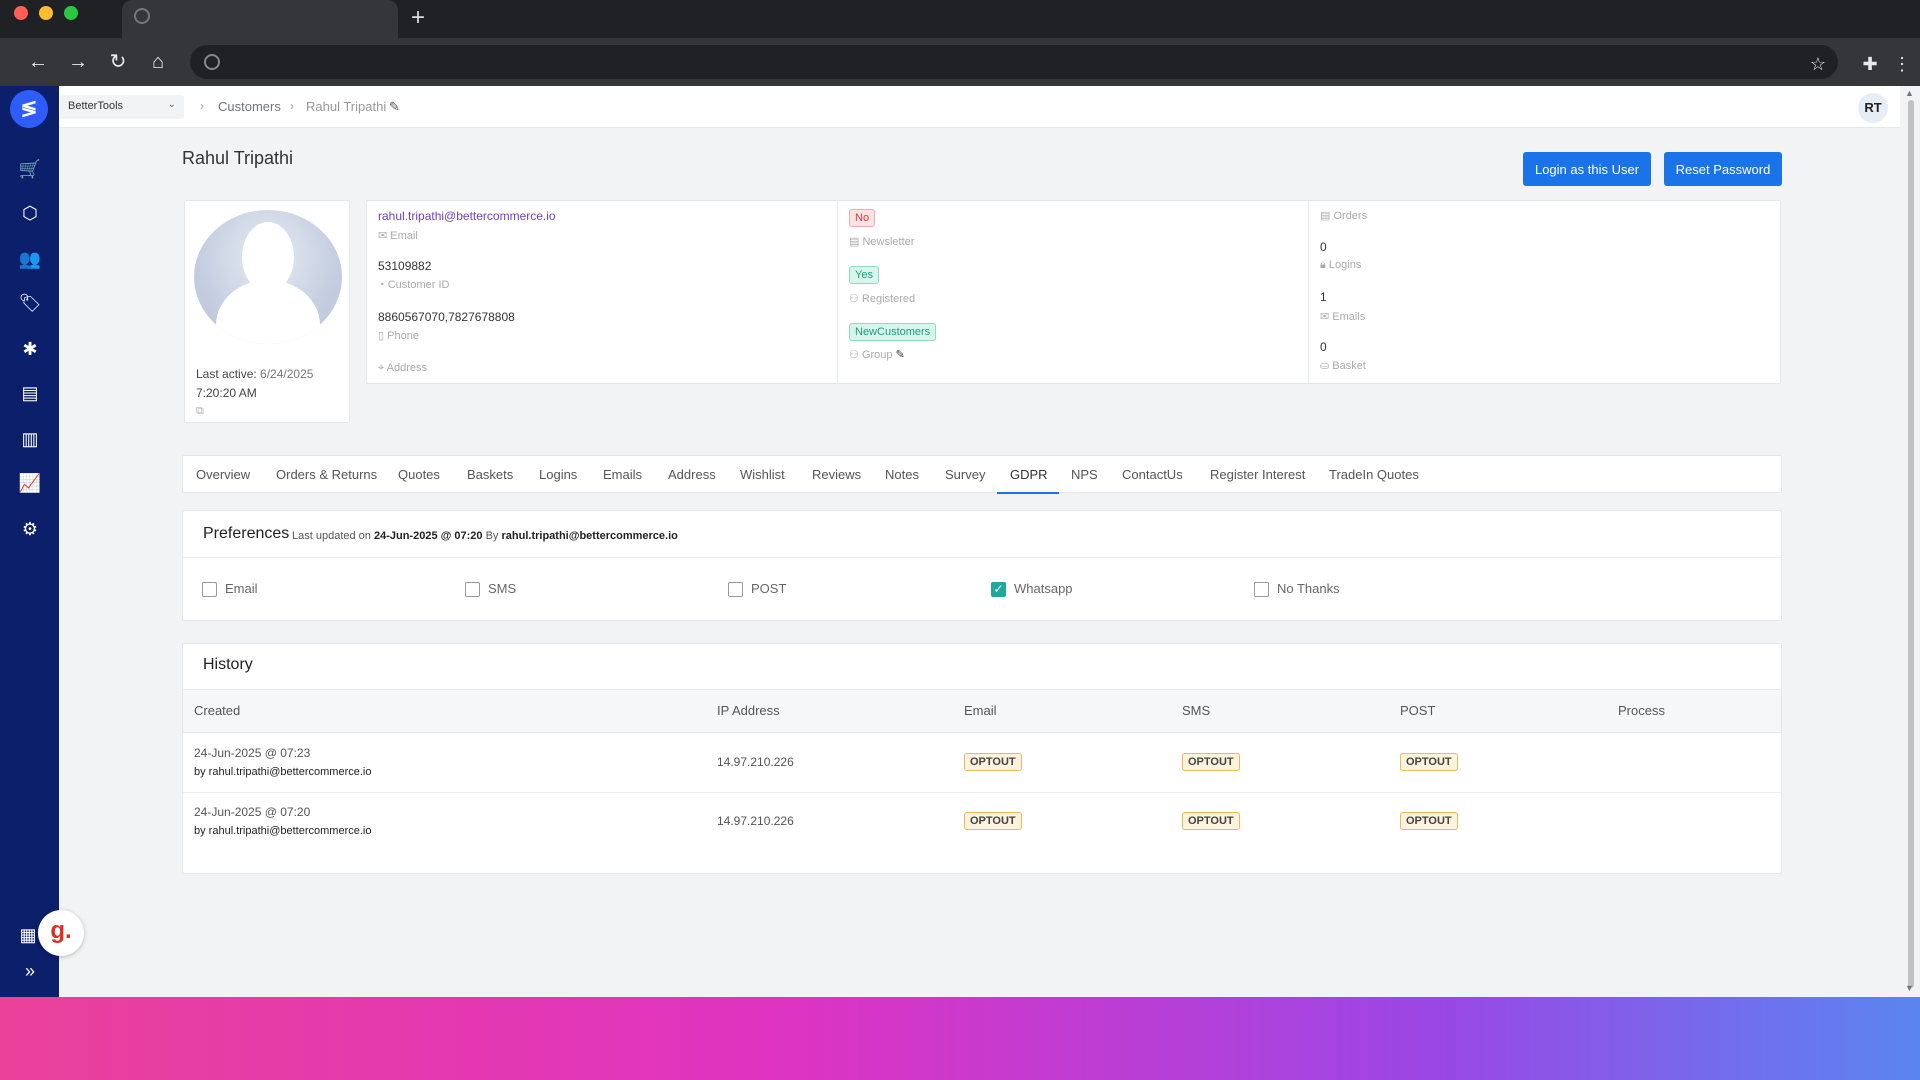 This screenshot has height=1080, width=1920. Describe the element at coordinates (96, 106) in the screenshot. I see `store-selector-label: BetterTools` at that location.